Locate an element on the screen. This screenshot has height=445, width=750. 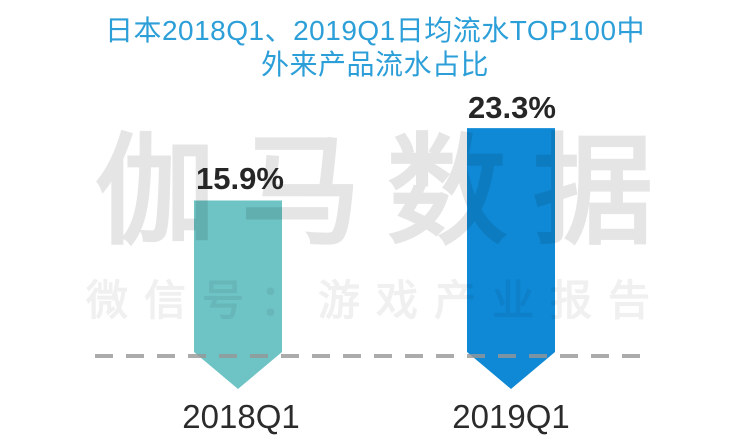
category-label-2018q1: 2018Q1 is located at coordinates (241, 416).